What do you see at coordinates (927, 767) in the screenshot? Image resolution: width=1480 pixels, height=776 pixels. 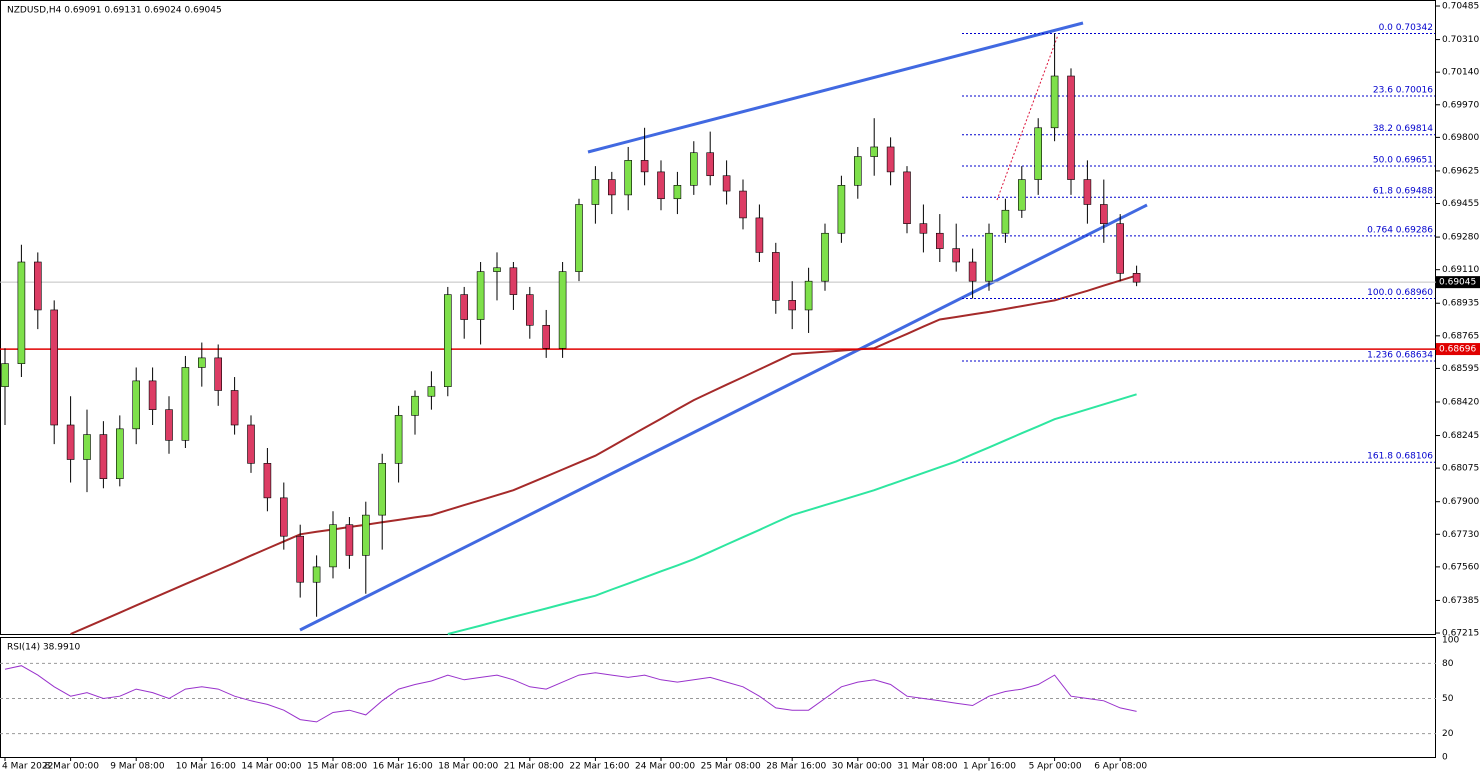 I see `x-tick-label: 31 Mar 08:00` at bounding box center [927, 767].